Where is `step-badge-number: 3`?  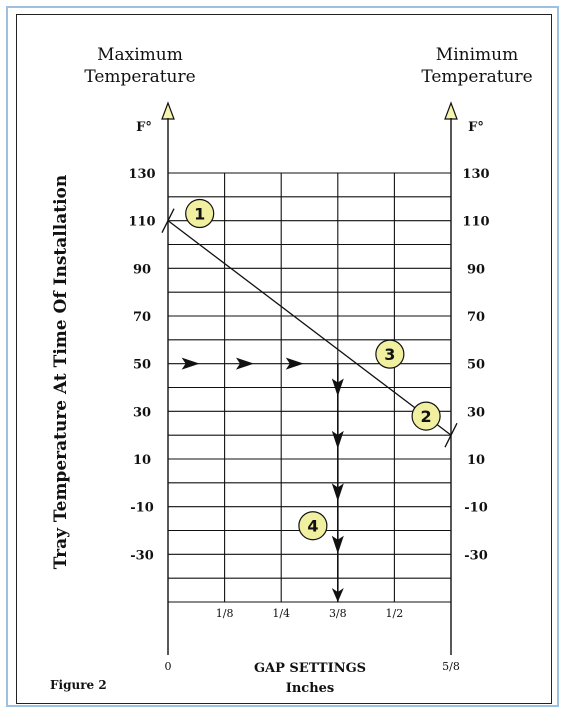
step-badge-number: 3 is located at coordinates (389, 354).